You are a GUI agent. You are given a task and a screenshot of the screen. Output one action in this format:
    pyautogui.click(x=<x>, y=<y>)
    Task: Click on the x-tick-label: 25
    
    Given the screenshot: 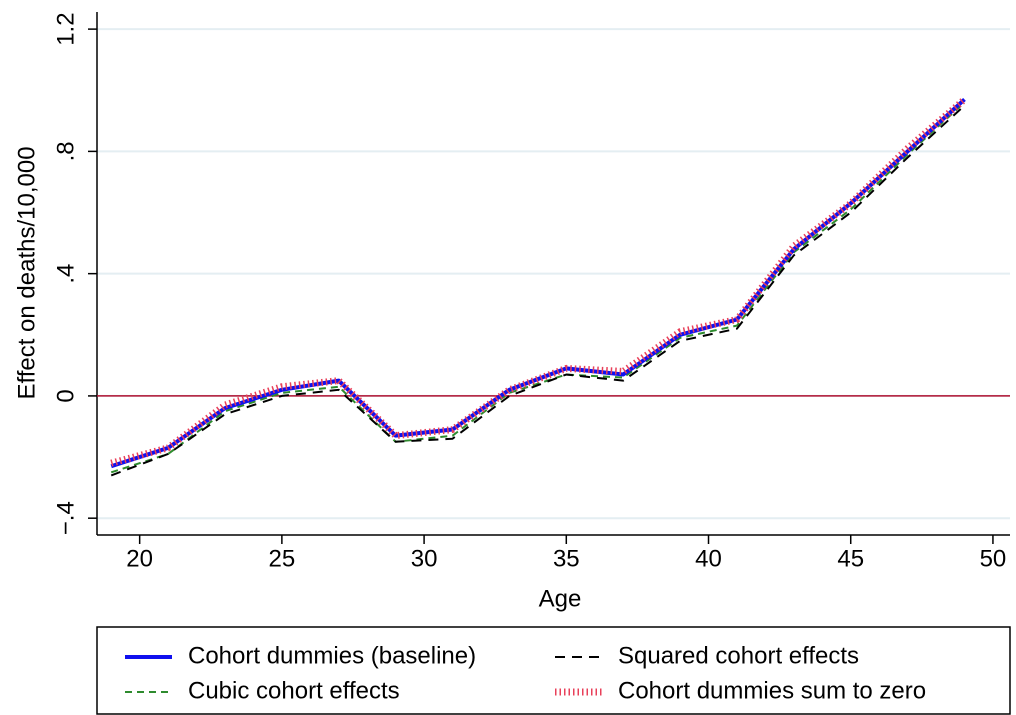 What is the action you would take?
    pyautogui.click(x=282, y=558)
    